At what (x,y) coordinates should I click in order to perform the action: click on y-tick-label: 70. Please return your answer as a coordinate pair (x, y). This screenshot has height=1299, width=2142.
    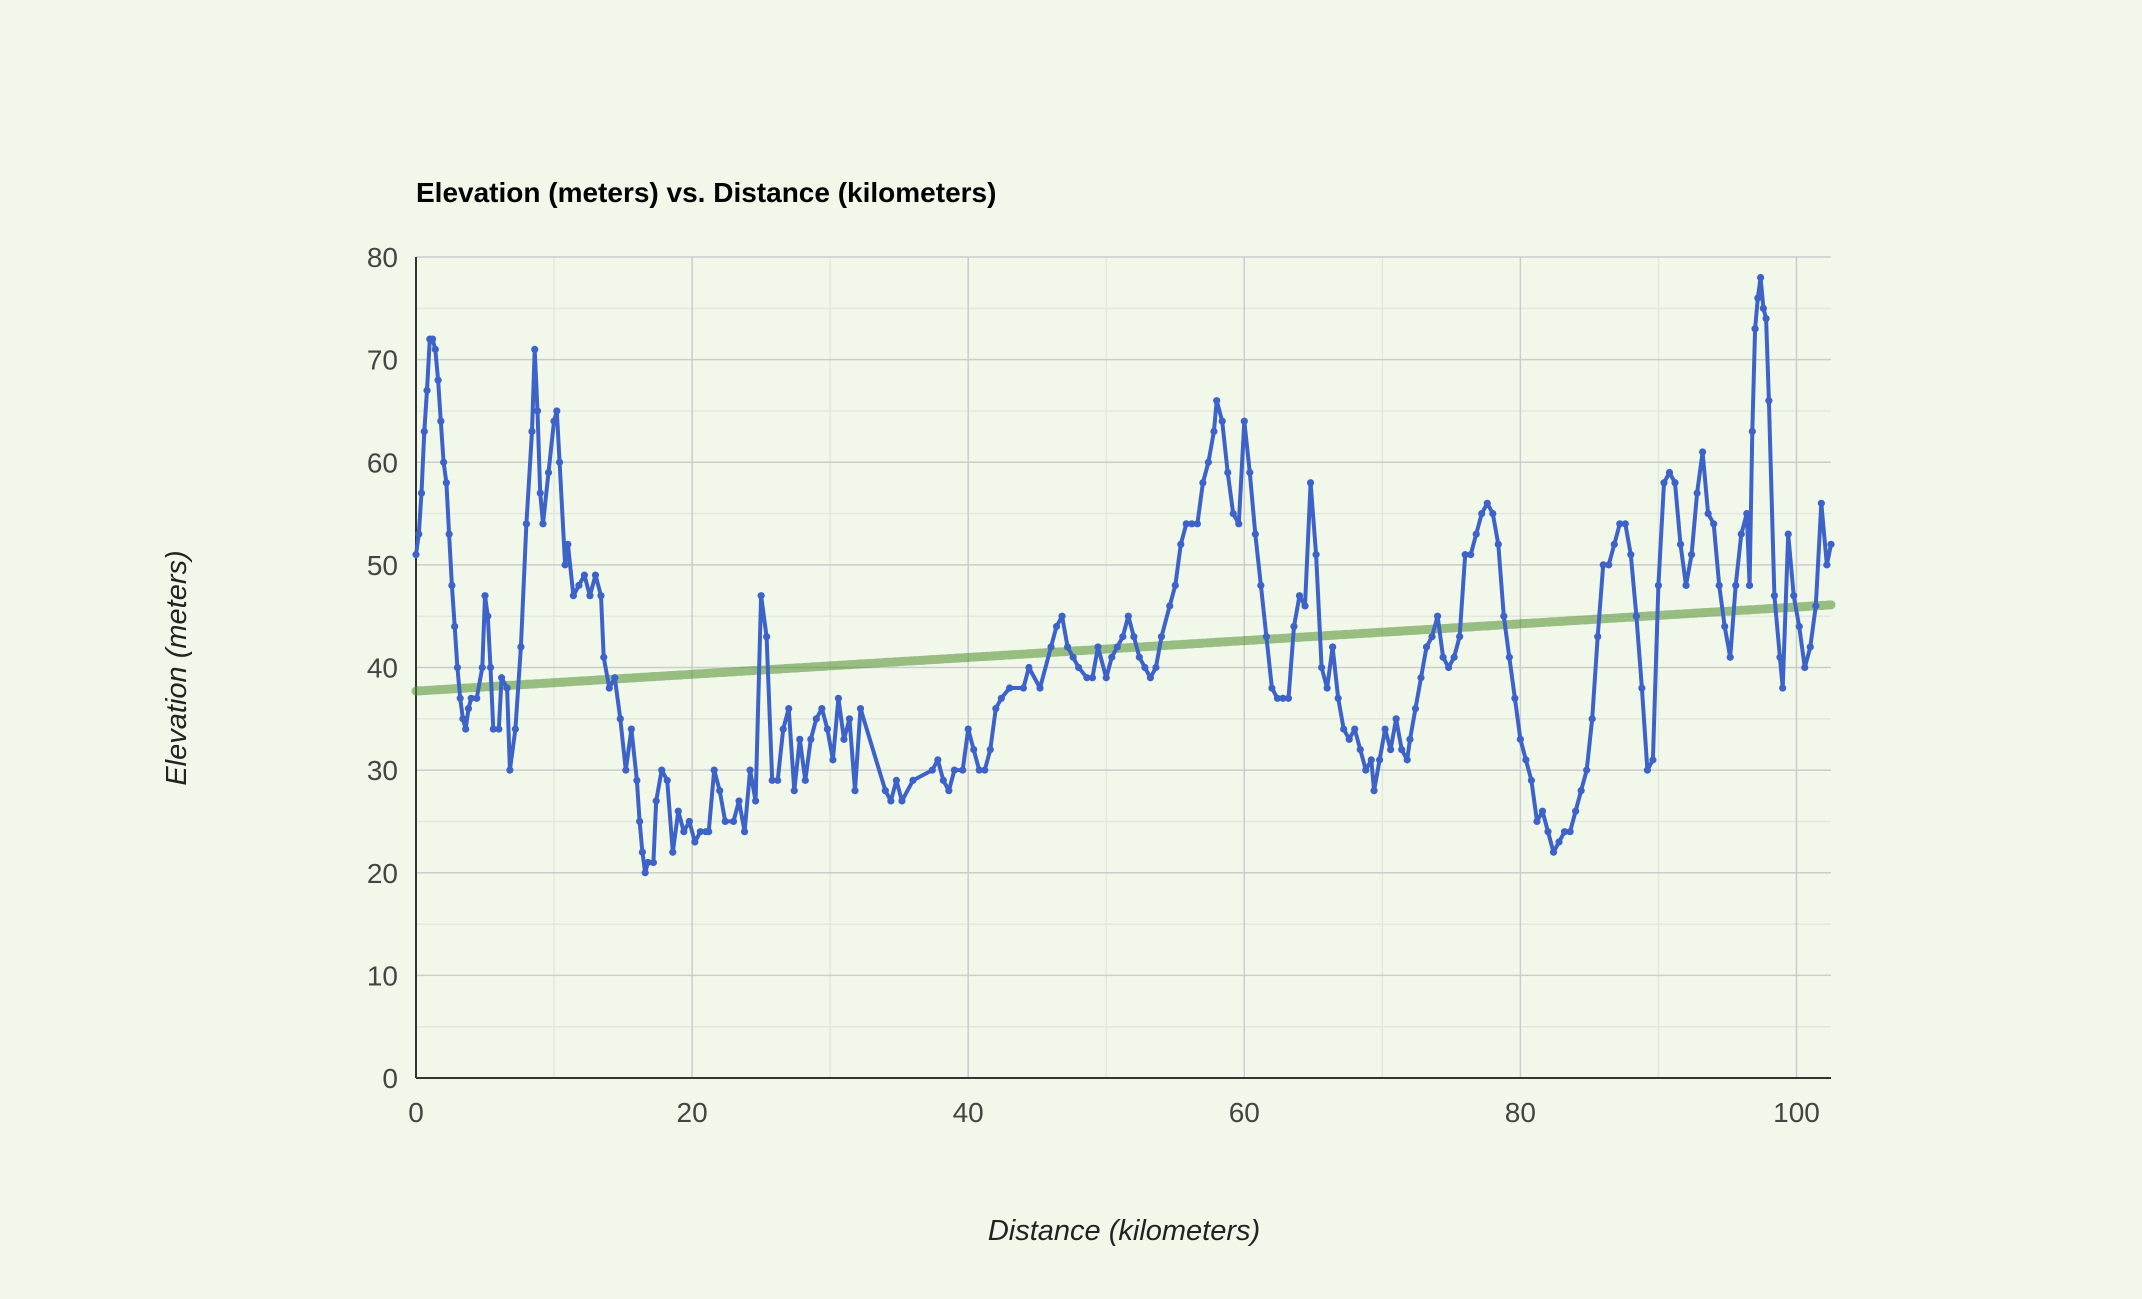
    Looking at the image, I should click on (382, 360).